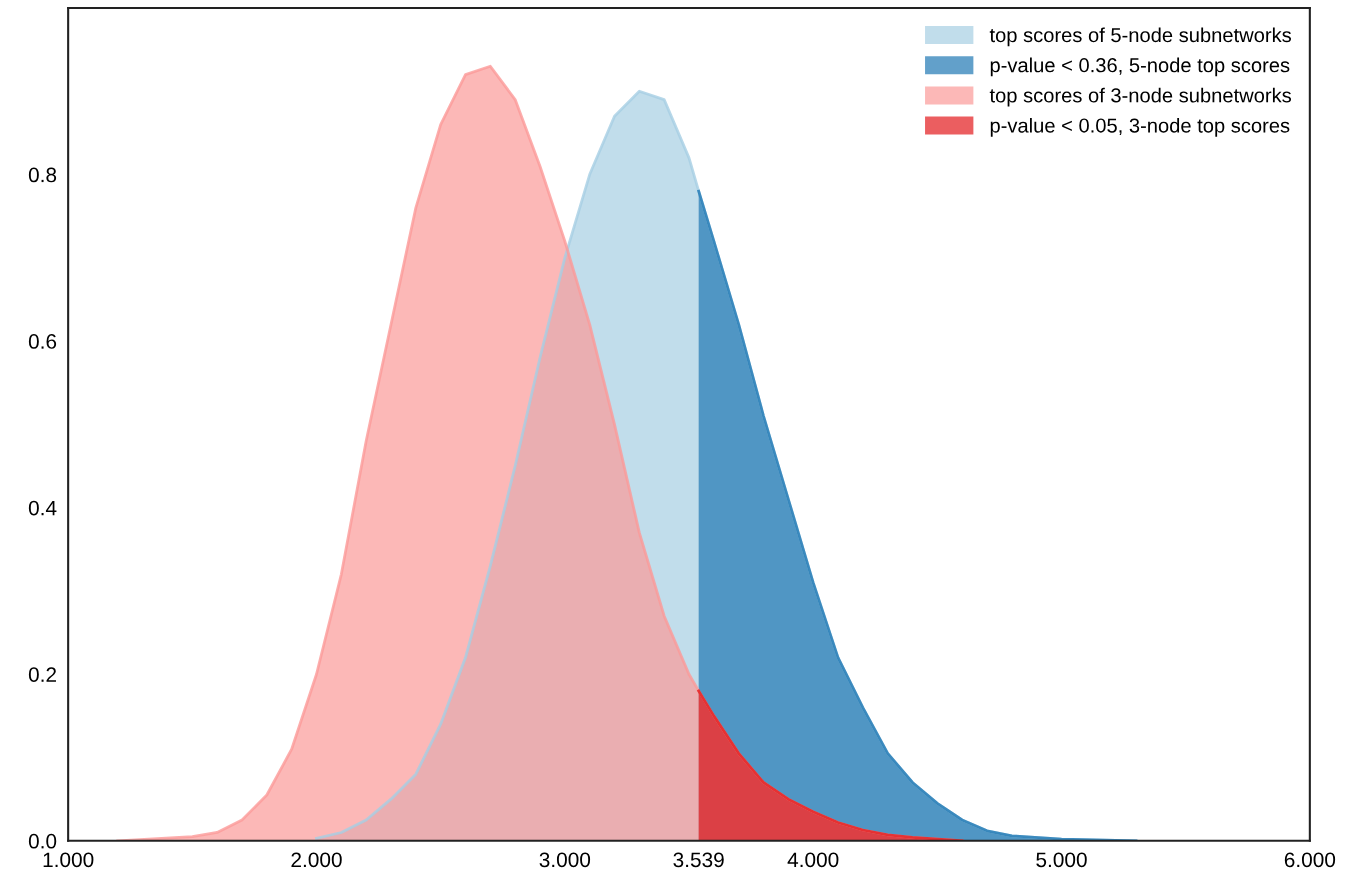  Describe the element at coordinates (68, 860) in the screenshot. I see `x-tick-label: 1.000` at that location.